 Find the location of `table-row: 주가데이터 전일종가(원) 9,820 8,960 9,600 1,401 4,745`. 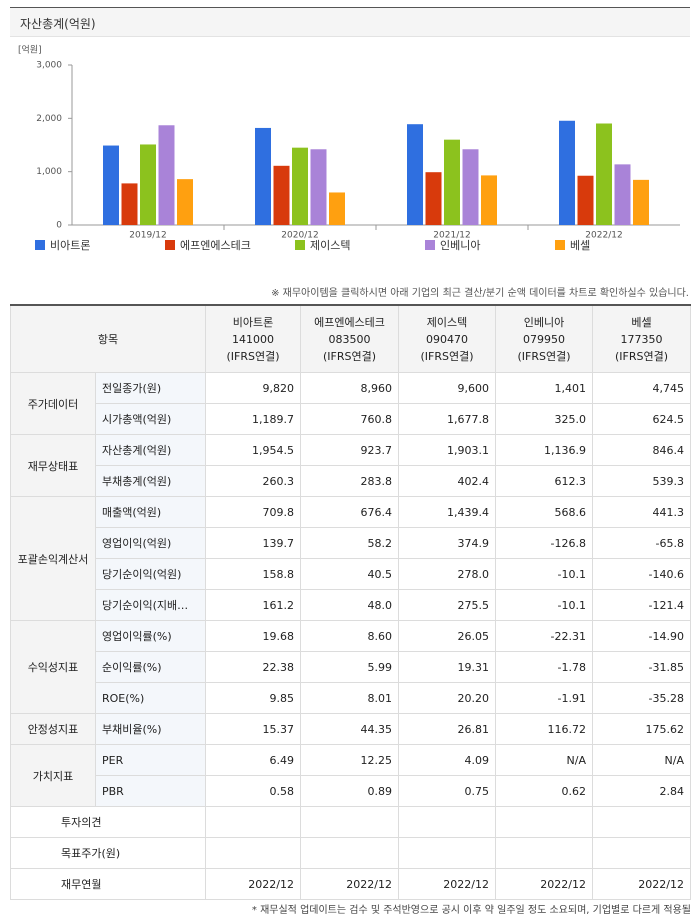

table-row: 주가데이터 전일종가(원) 9,820 8,960 9,600 1,401 4,745 is located at coordinates (350, 403).